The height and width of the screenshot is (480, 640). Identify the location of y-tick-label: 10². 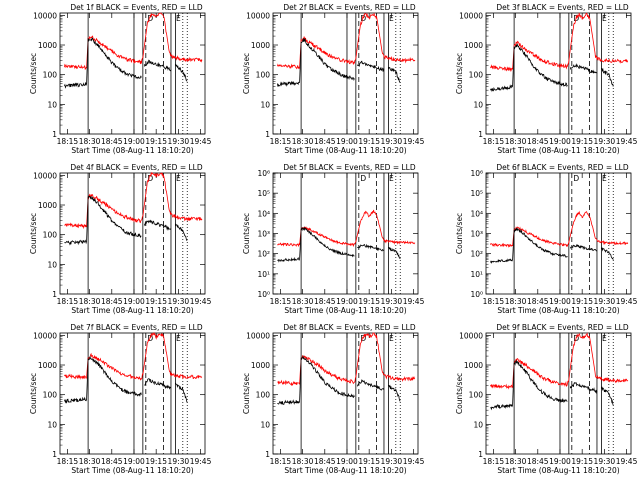
(476, 254).